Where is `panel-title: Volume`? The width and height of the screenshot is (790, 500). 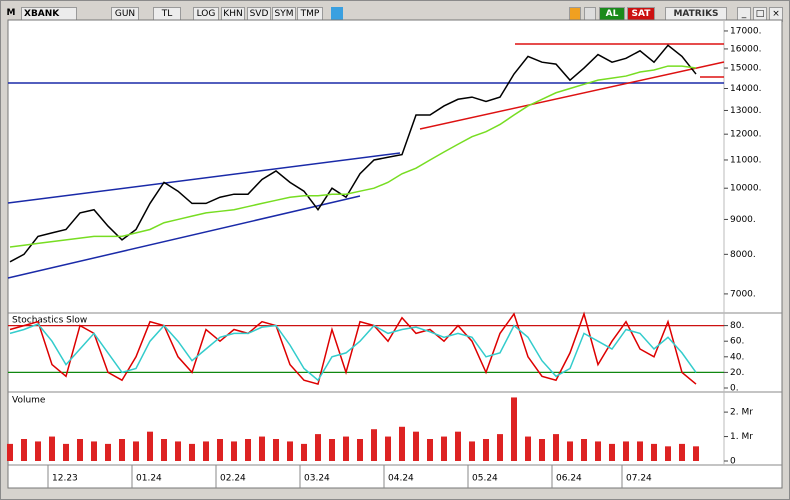 panel-title: Volume is located at coordinates (29, 401).